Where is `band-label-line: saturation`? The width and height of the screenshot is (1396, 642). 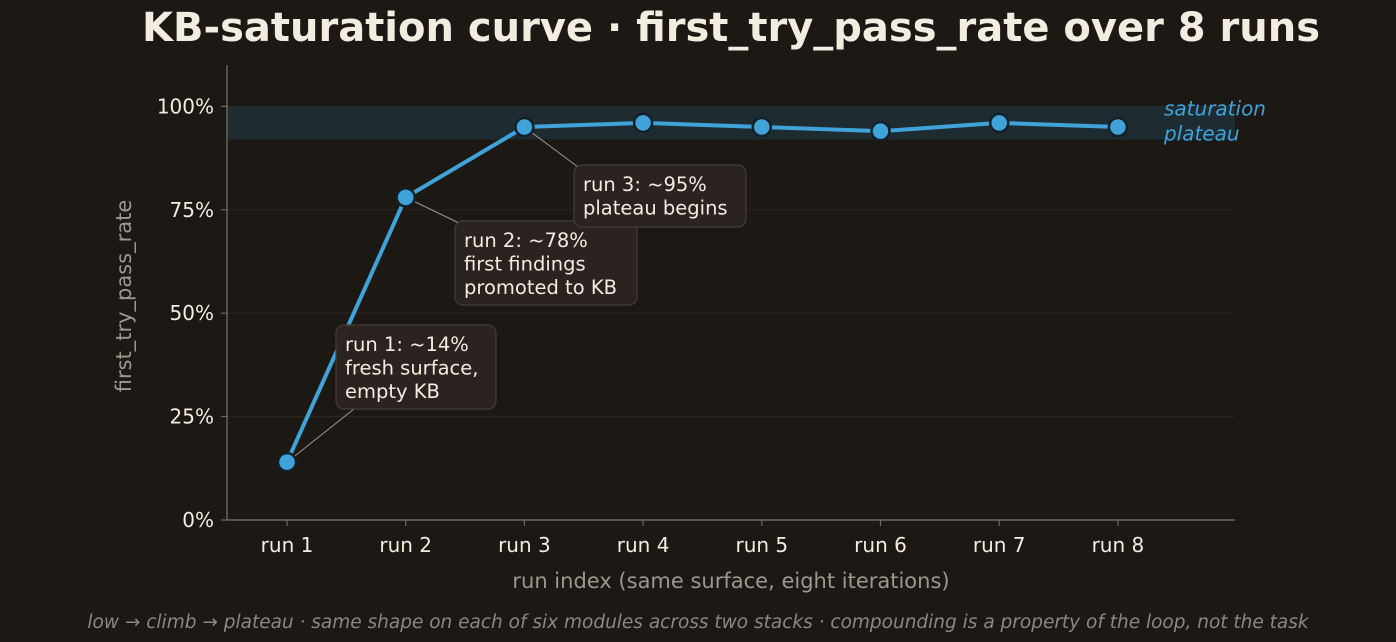
band-label-line: saturation is located at coordinates (1215, 108).